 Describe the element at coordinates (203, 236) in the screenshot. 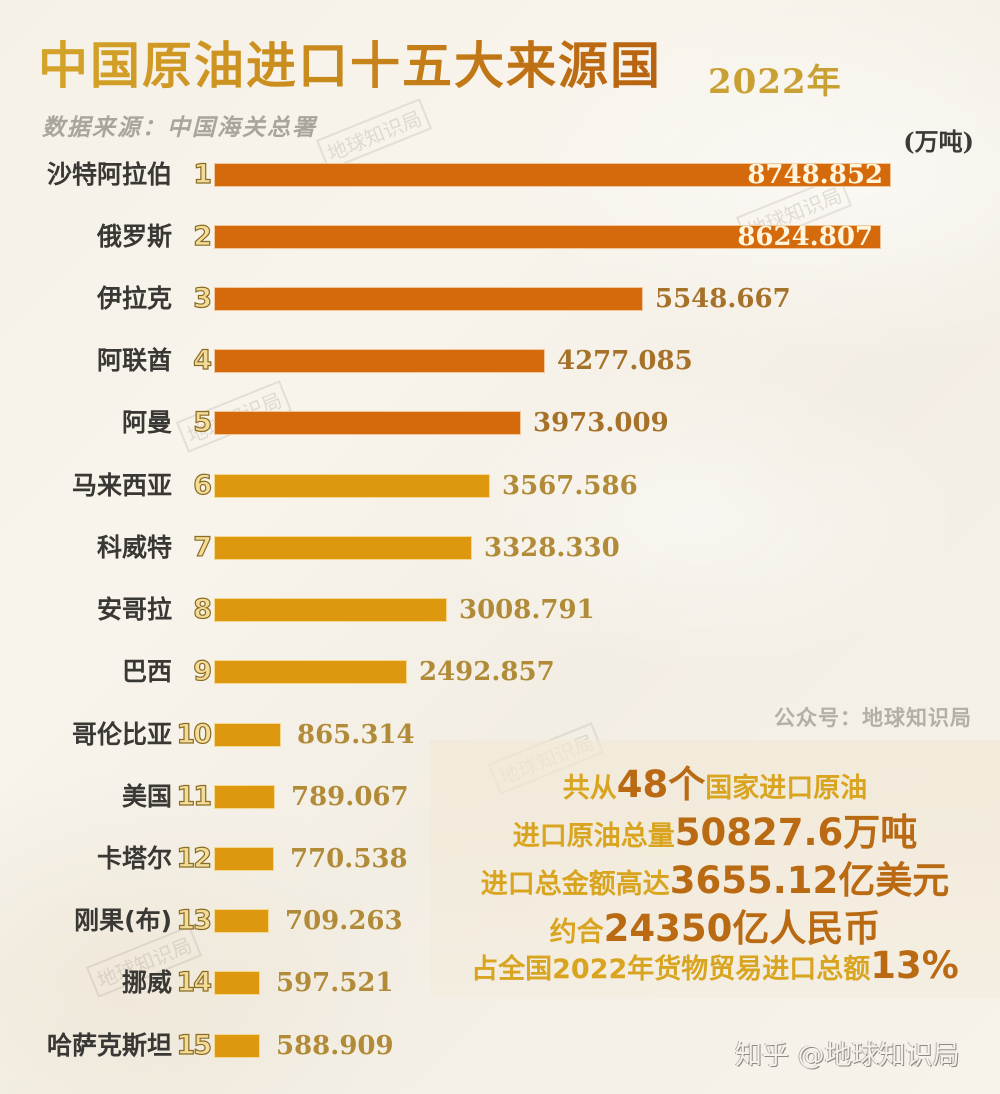

I see `rank-number: 2` at that location.